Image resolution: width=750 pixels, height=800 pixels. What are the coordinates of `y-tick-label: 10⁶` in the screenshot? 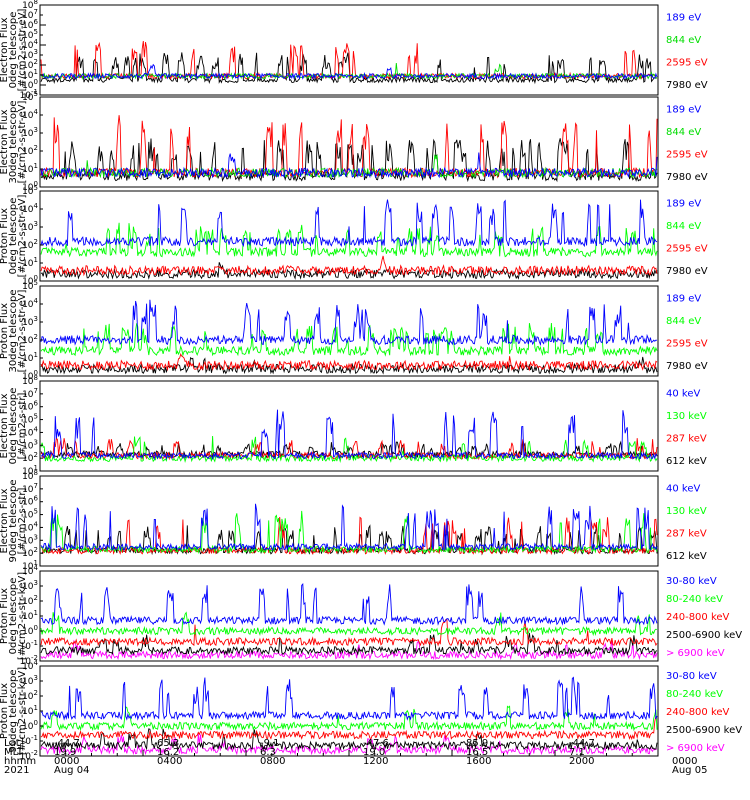 It's located at (30, 406).